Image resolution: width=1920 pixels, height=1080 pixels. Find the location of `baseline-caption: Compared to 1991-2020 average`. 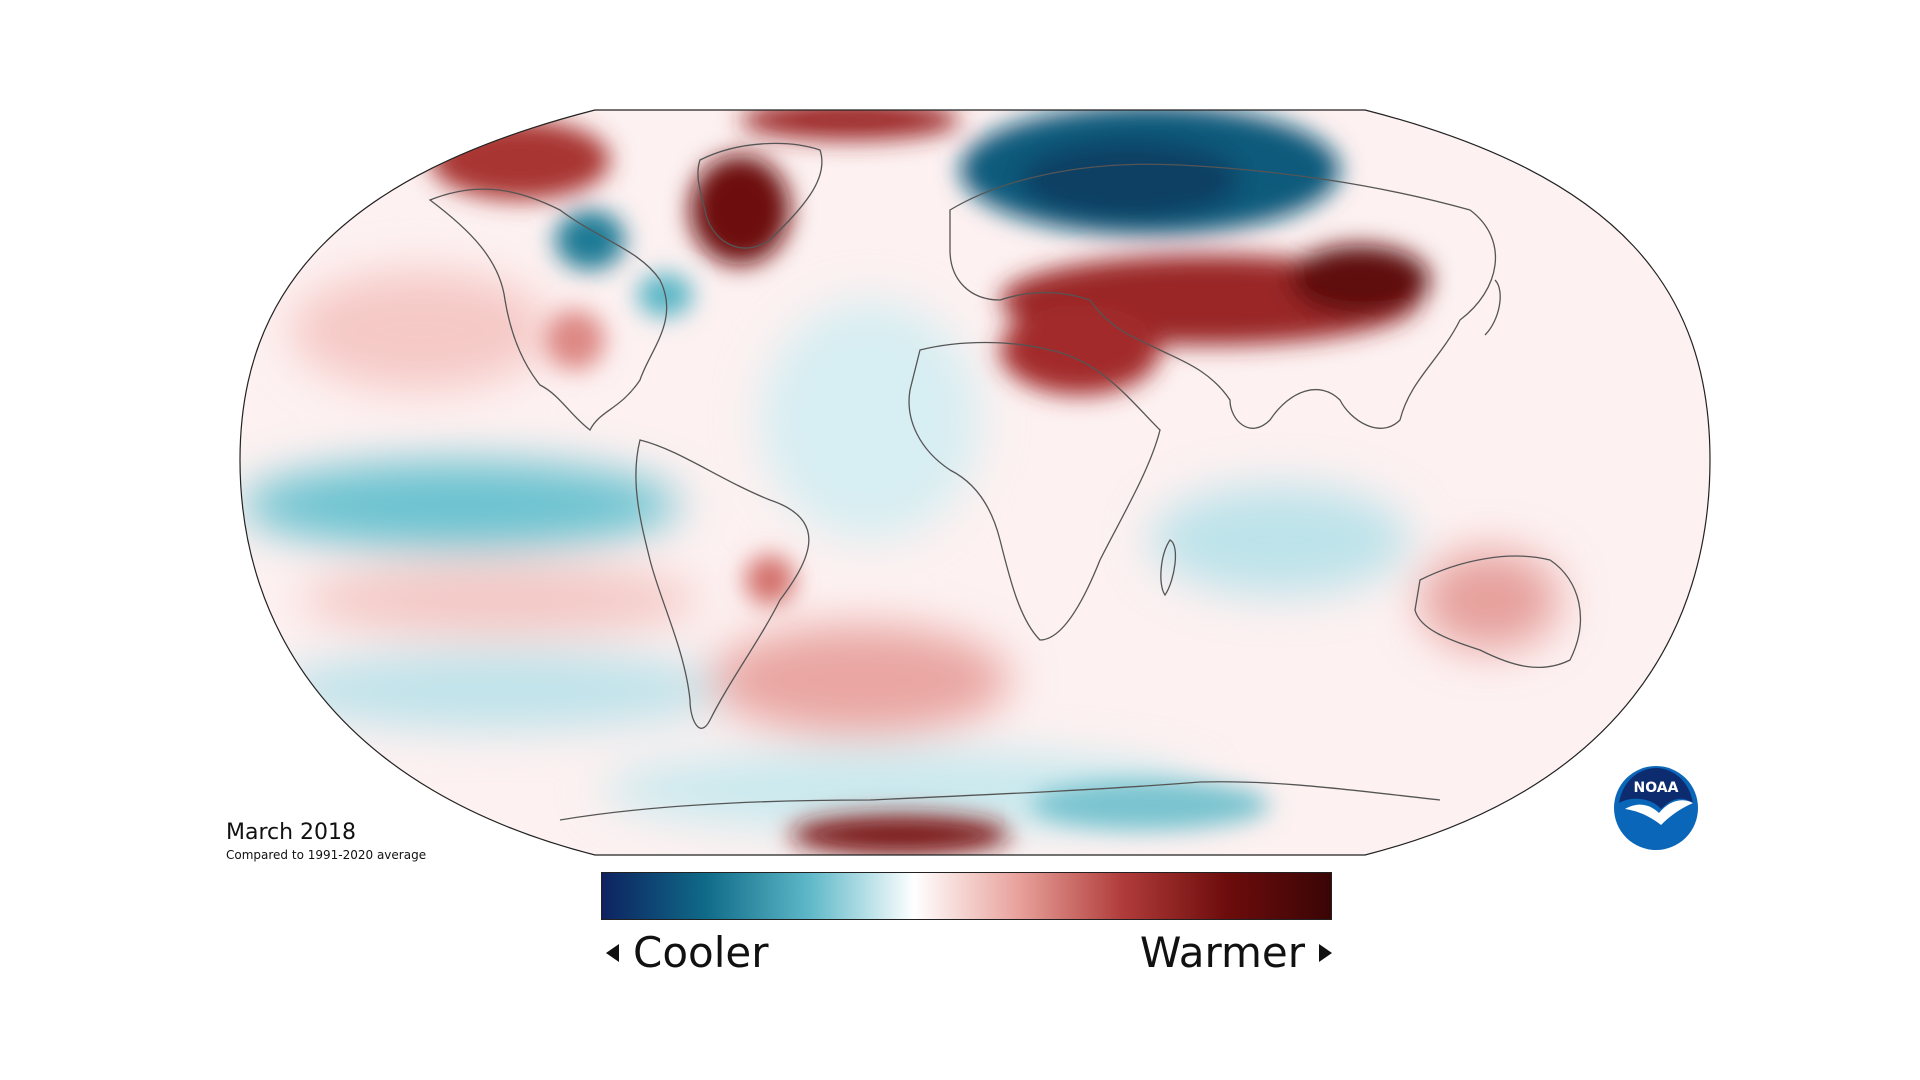

baseline-caption: Compared to 1991-2020 average is located at coordinates (326, 855).